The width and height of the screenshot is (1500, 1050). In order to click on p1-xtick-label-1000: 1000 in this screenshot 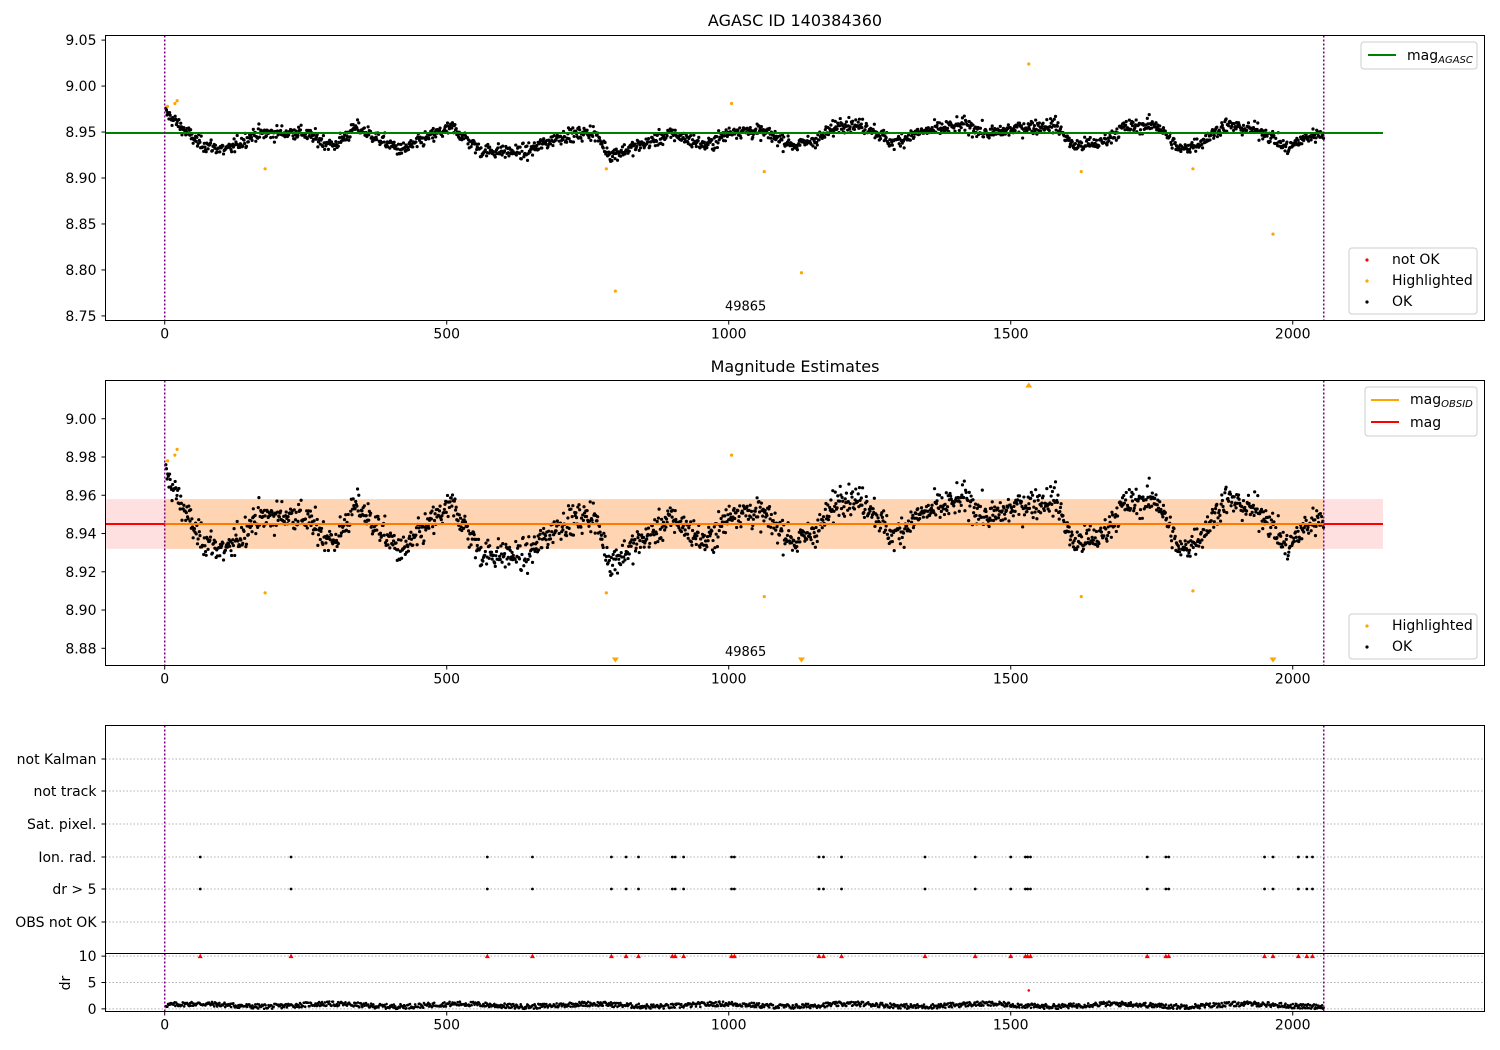, I will do `click(729, 335)`.